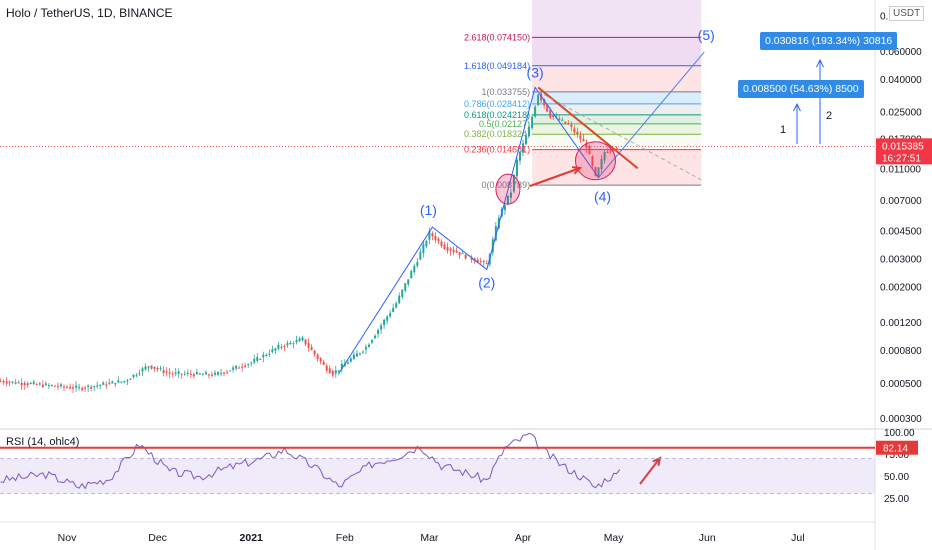 The height and width of the screenshot is (550, 932). What do you see at coordinates (523, 538) in the screenshot?
I see `time-tick-label: Apr` at bounding box center [523, 538].